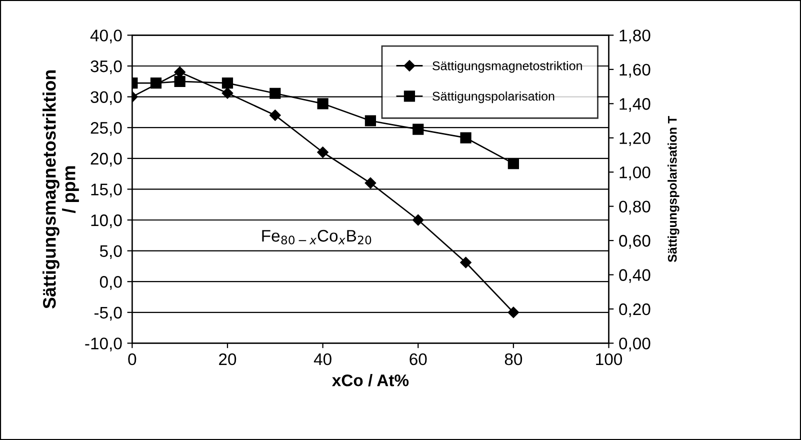 The image size is (801, 440). What do you see at coordinates (635, 139) in the screenshot?
I see `y2-tick-label: 1,20` at bounding box center [635, 139].